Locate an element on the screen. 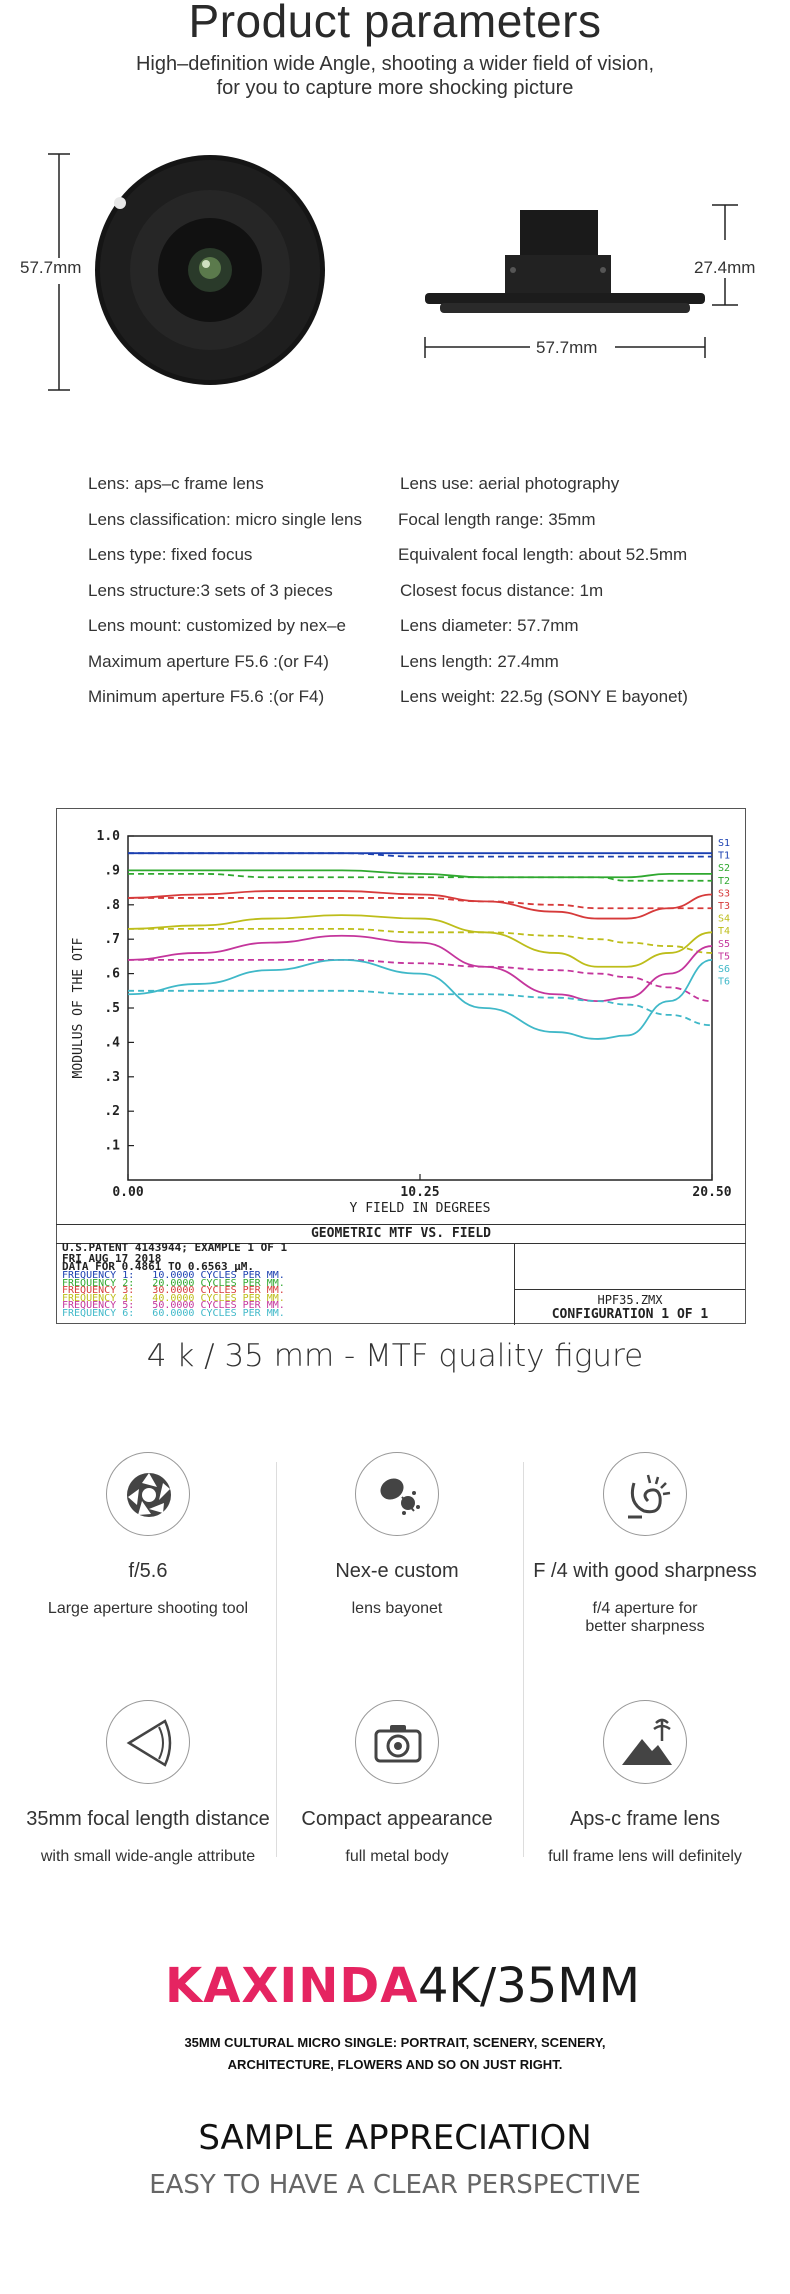  mtf-plot-area is located at coordinates (420, 1008).